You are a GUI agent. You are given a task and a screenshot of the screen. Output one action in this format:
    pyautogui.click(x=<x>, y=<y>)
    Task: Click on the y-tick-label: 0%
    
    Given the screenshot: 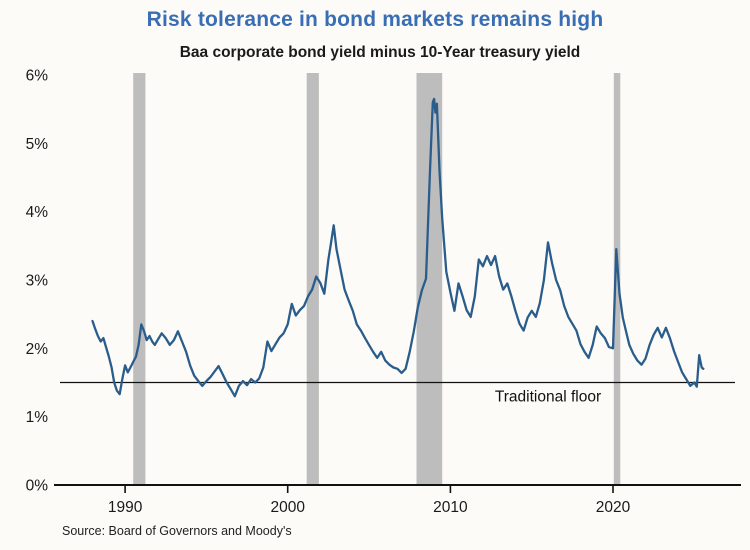 What is the action you would take?
    pyautogui.click(x=37, y=486)
    